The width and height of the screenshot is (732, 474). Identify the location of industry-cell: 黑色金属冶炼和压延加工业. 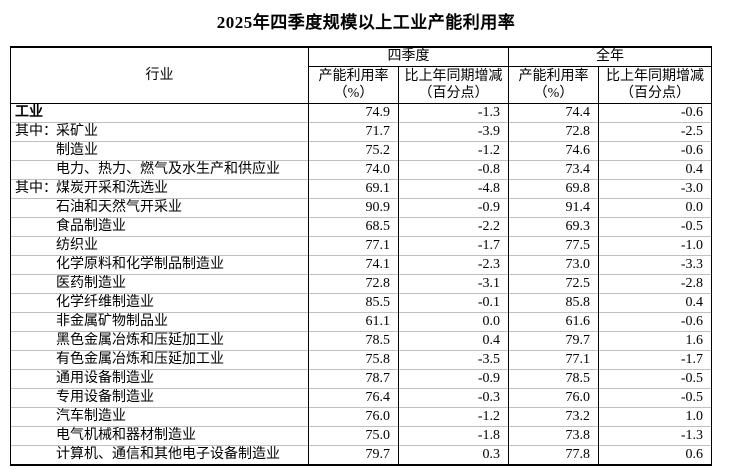
(159, 341).